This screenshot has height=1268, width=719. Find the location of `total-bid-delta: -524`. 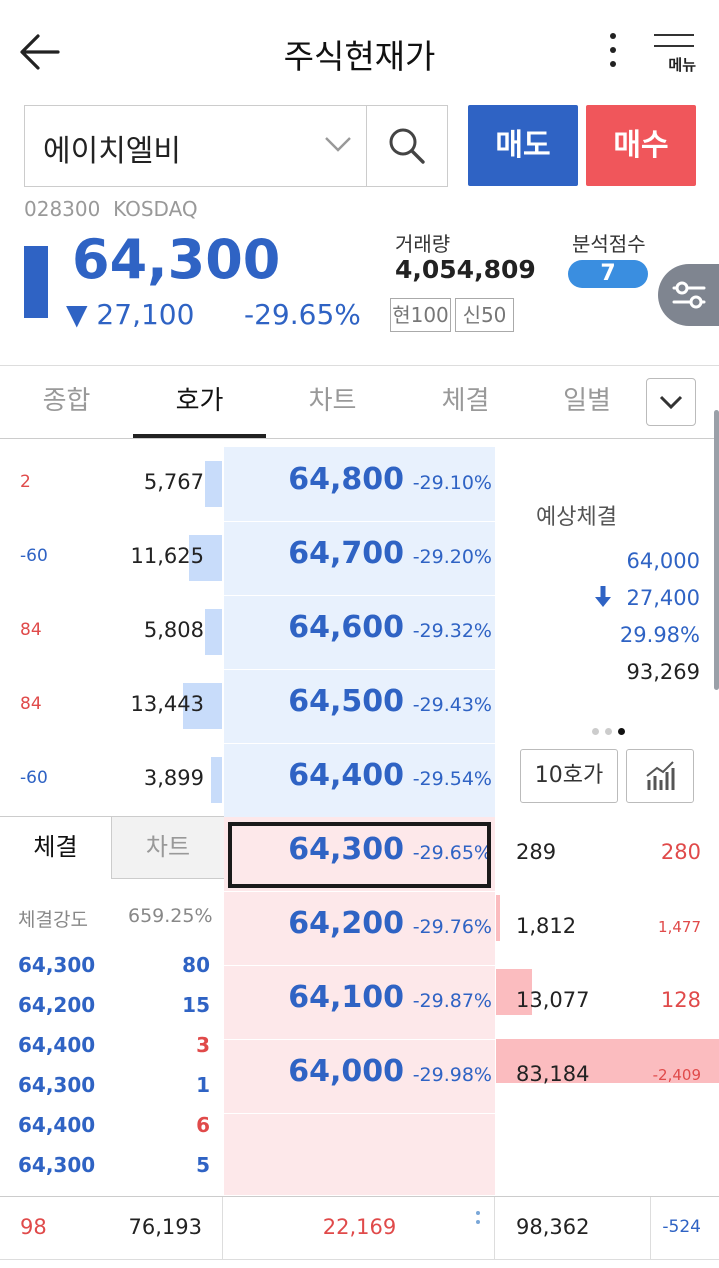

total-bid-delta: -524 is located at coordinates (681, 1227).